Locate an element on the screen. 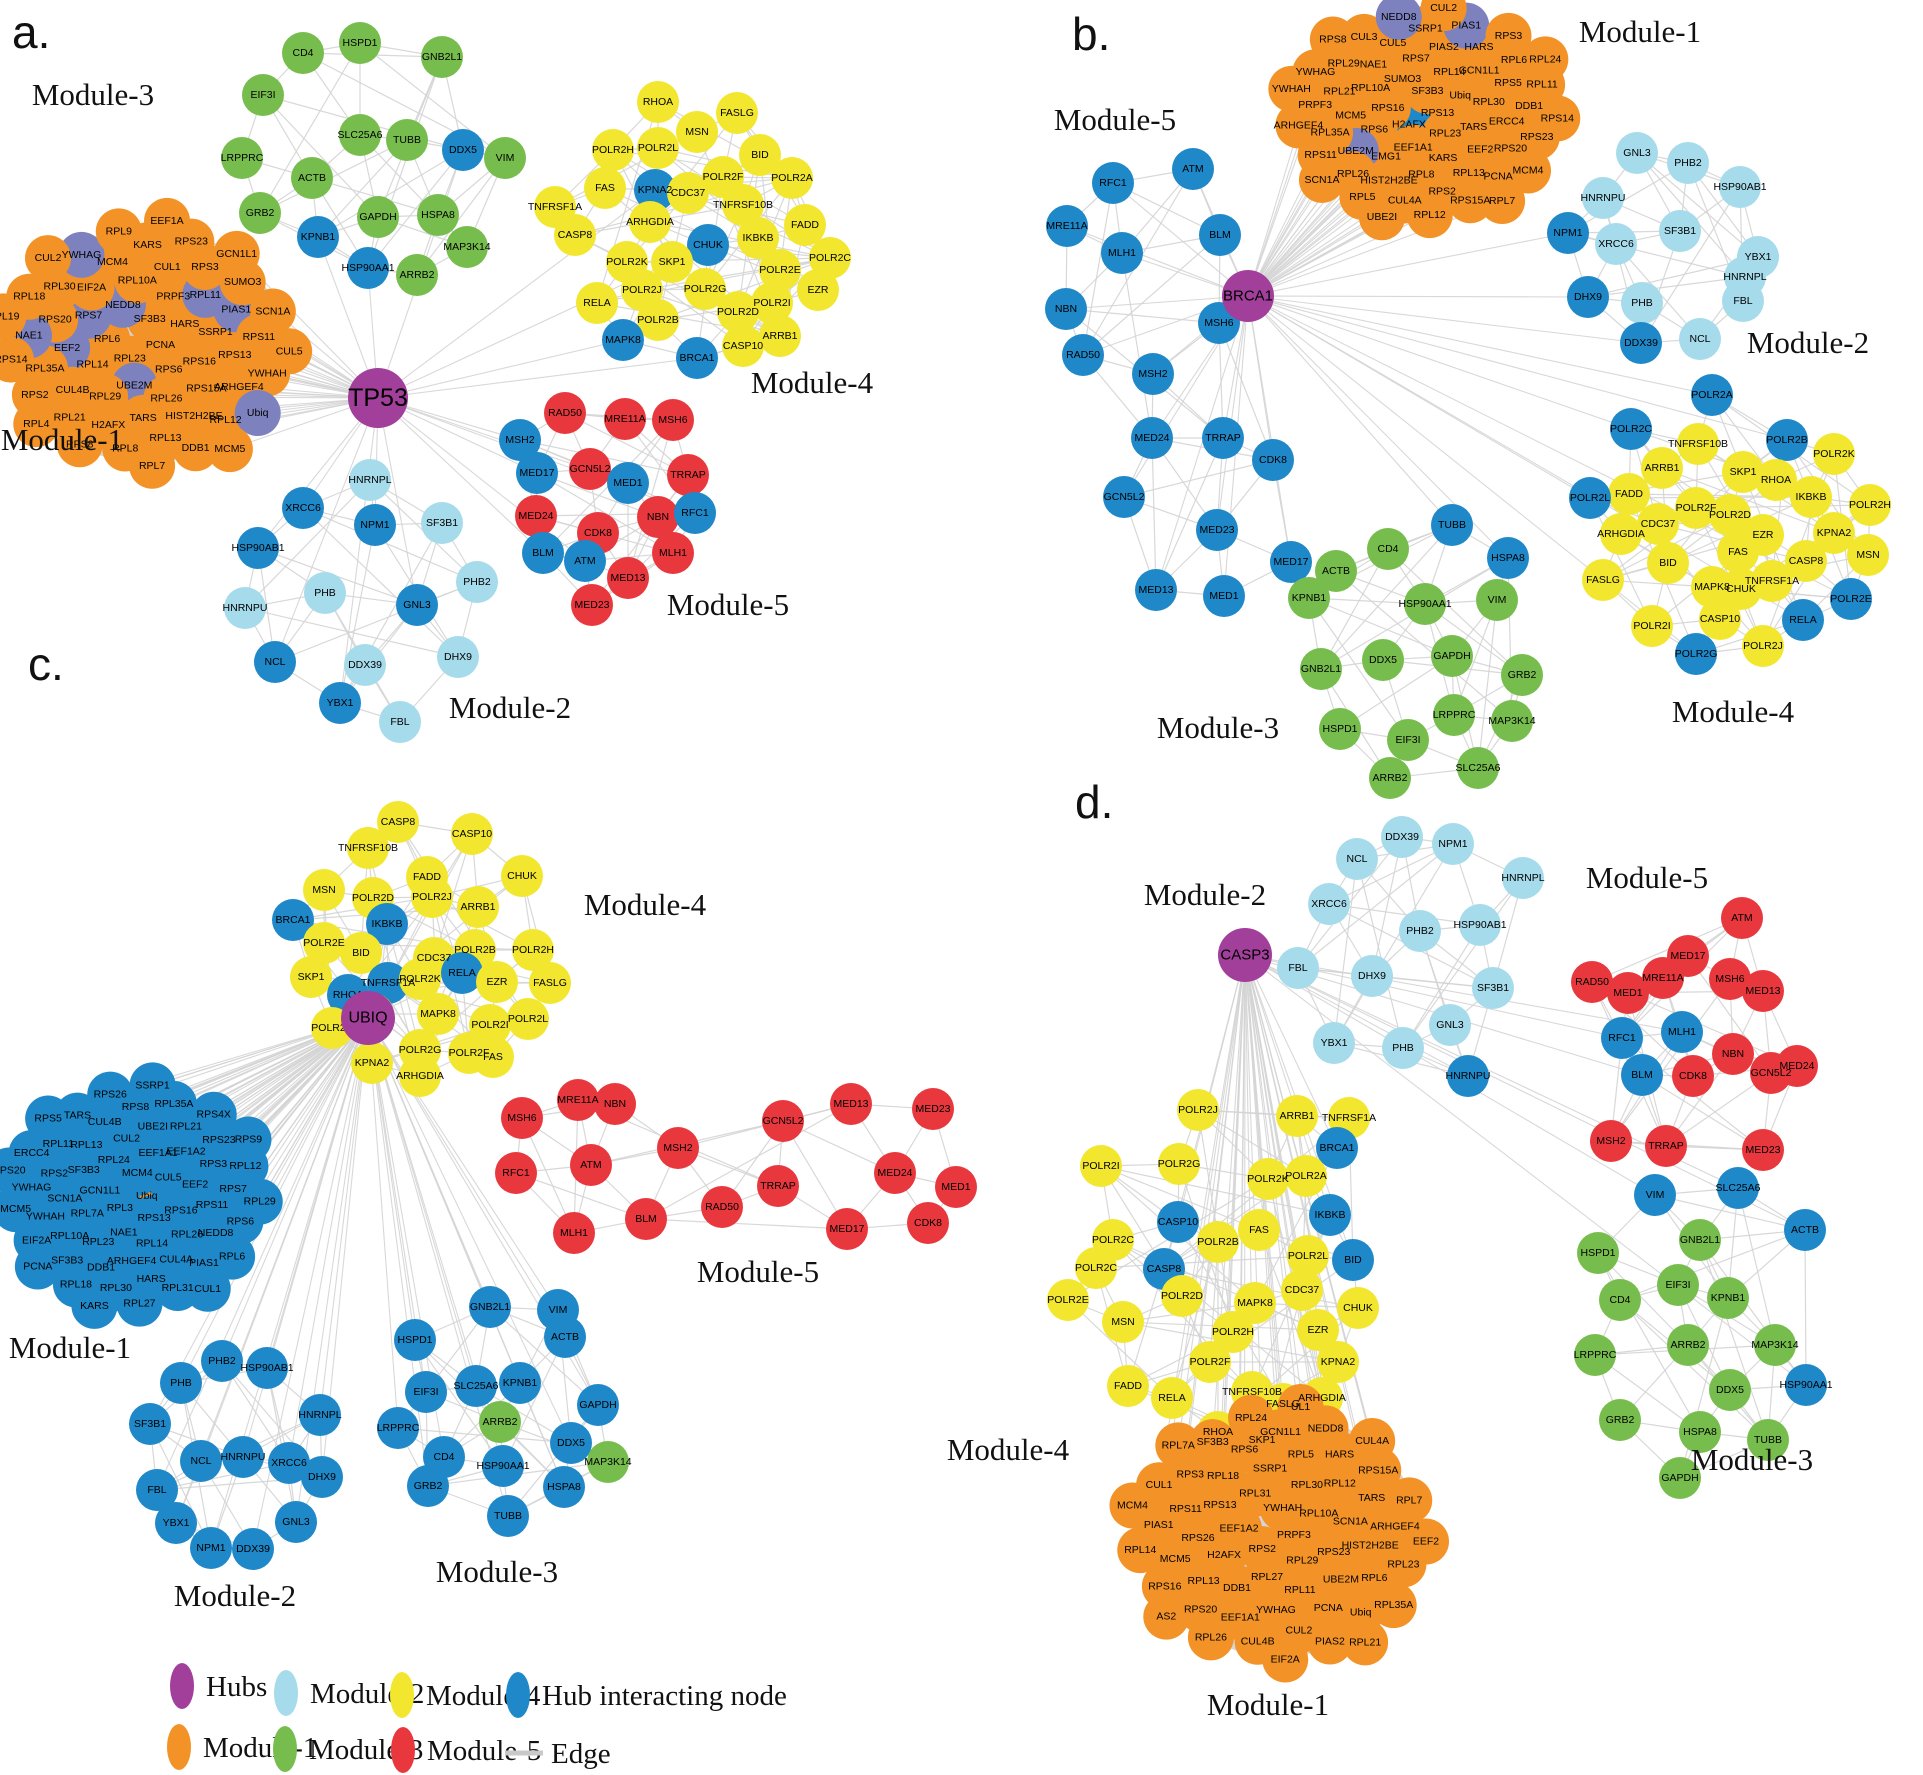 The height and width of the screenshot is (1775, 1923). node-SLC25A6 is located at coordinates (1738, 1188).